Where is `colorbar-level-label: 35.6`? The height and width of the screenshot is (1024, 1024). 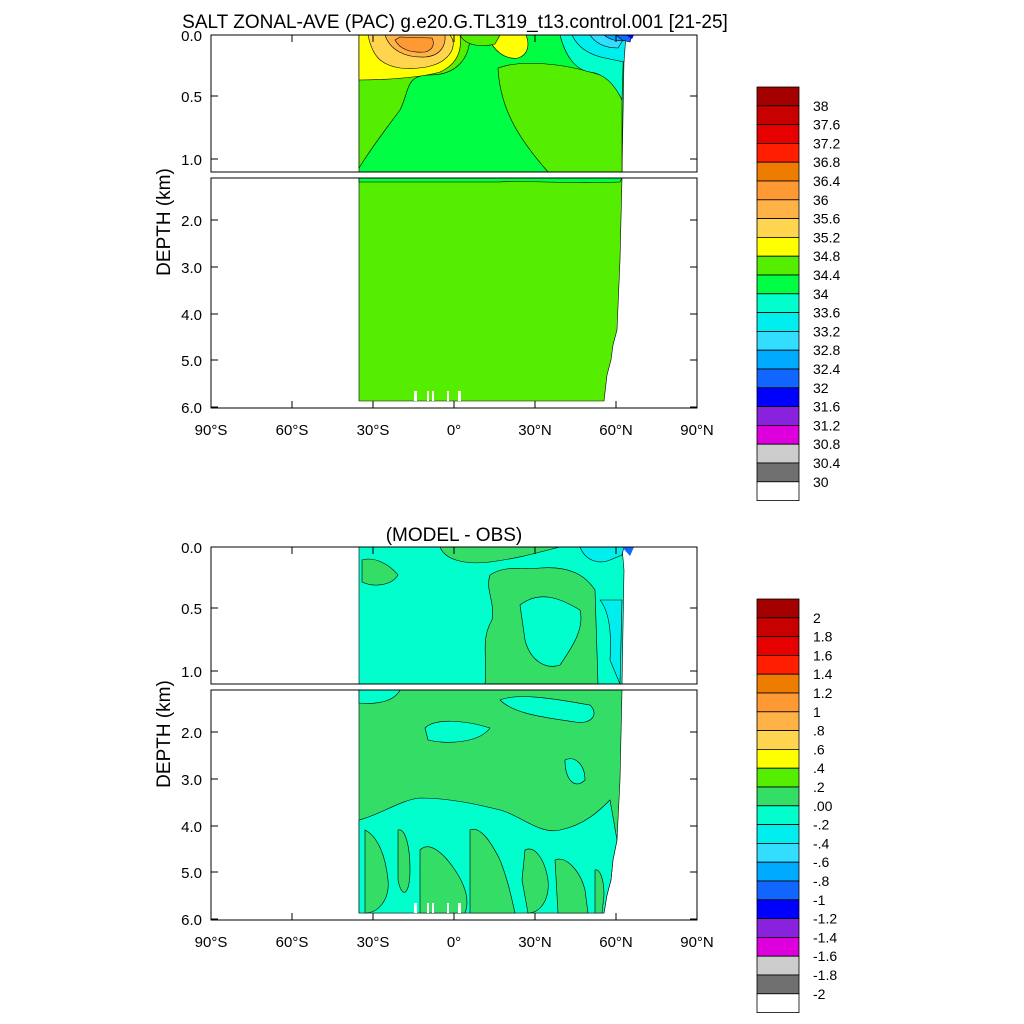
colorbar-level-label: 35.6 is located at coordinates (826, 219).